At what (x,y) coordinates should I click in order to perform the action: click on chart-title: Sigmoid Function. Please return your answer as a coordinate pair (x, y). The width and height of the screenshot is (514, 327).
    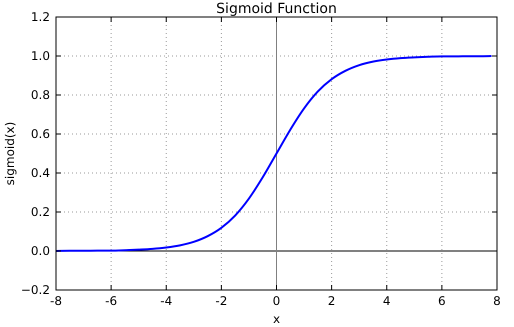
    Looking at the image, I should click on (276, 9).